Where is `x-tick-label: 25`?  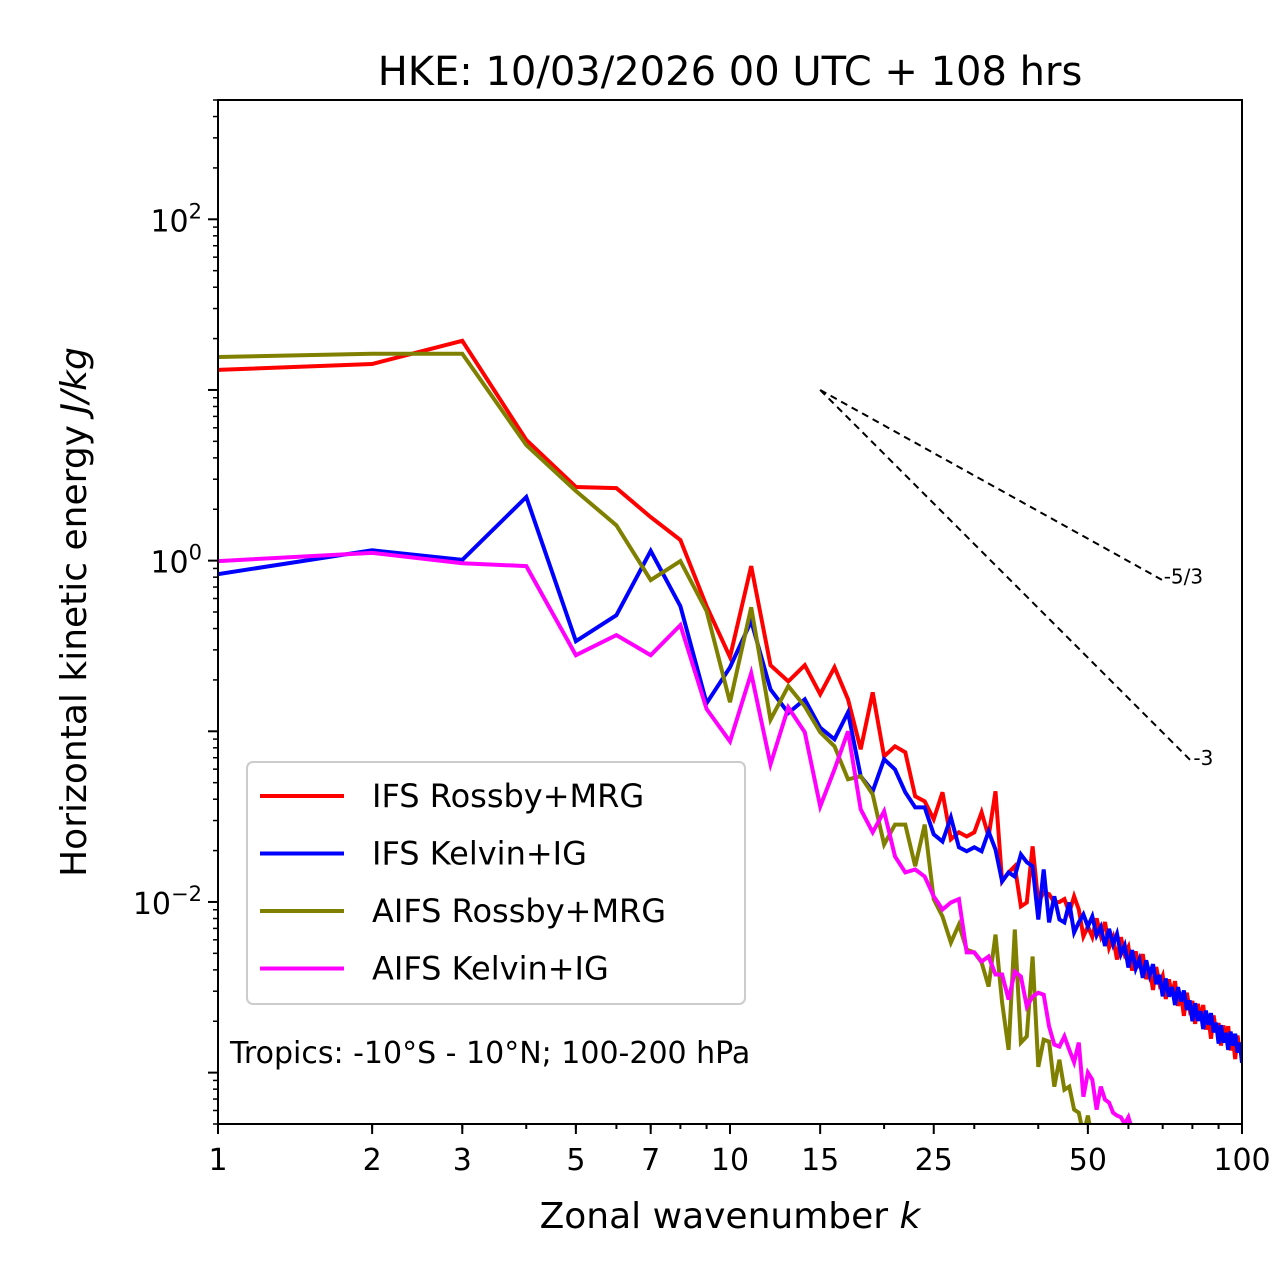 x-tick-label: 25 is located at coordinates (934, 1160).